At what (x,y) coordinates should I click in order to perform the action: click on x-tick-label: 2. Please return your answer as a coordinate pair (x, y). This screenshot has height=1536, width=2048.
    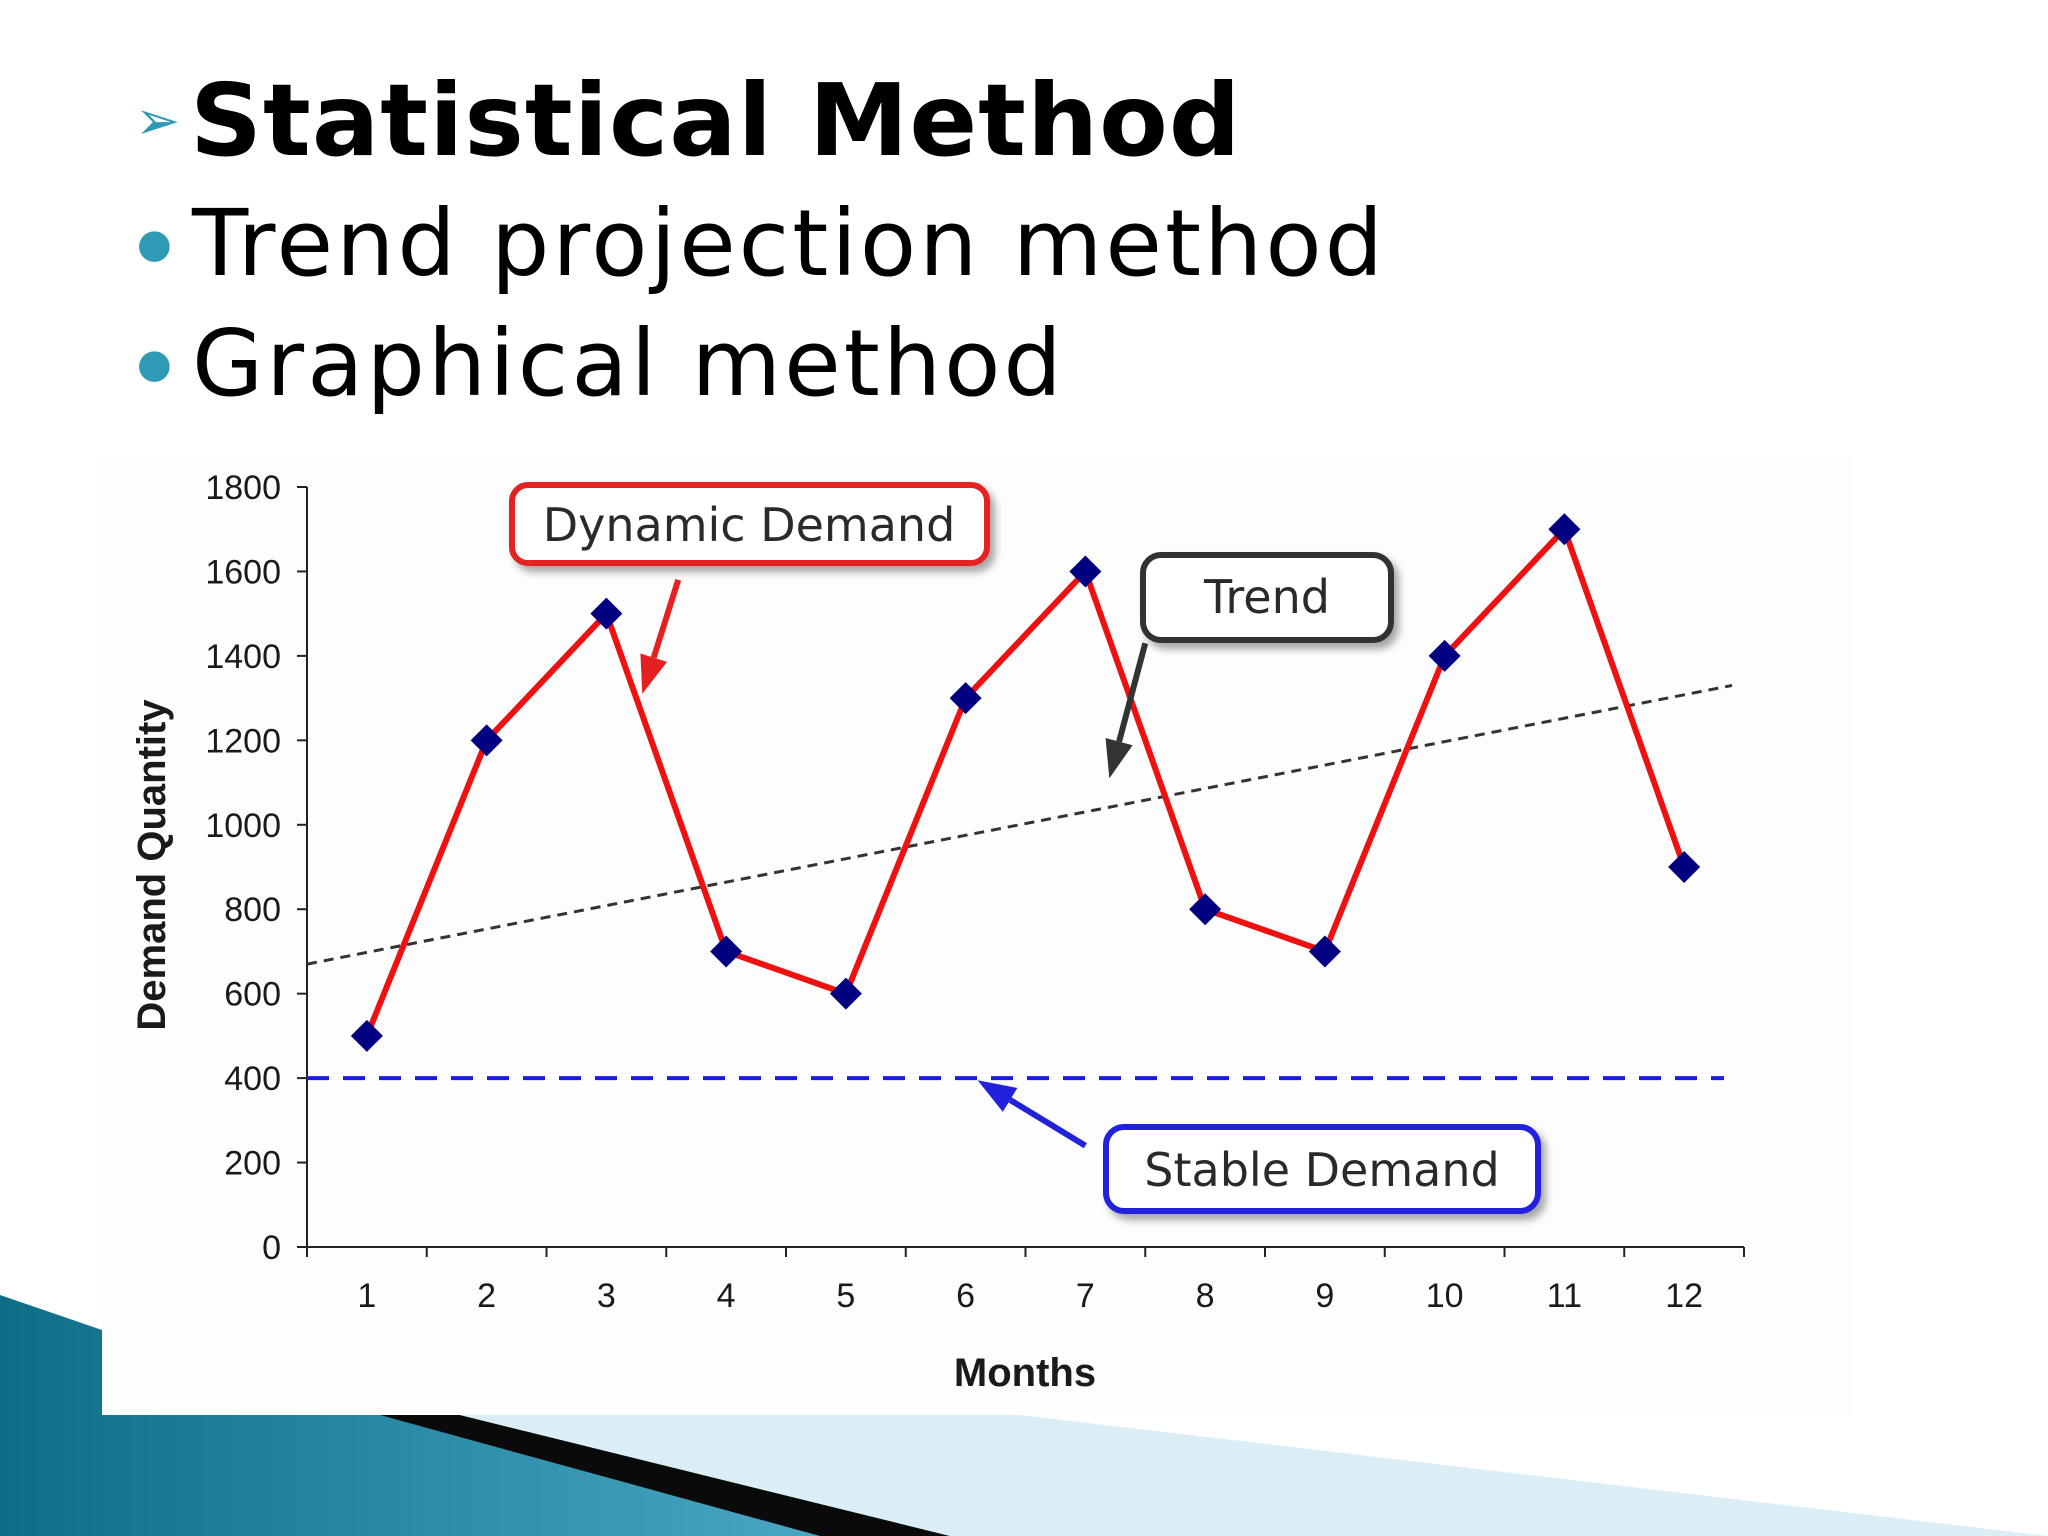
    Looking at the image, I should click on (486, 1296).